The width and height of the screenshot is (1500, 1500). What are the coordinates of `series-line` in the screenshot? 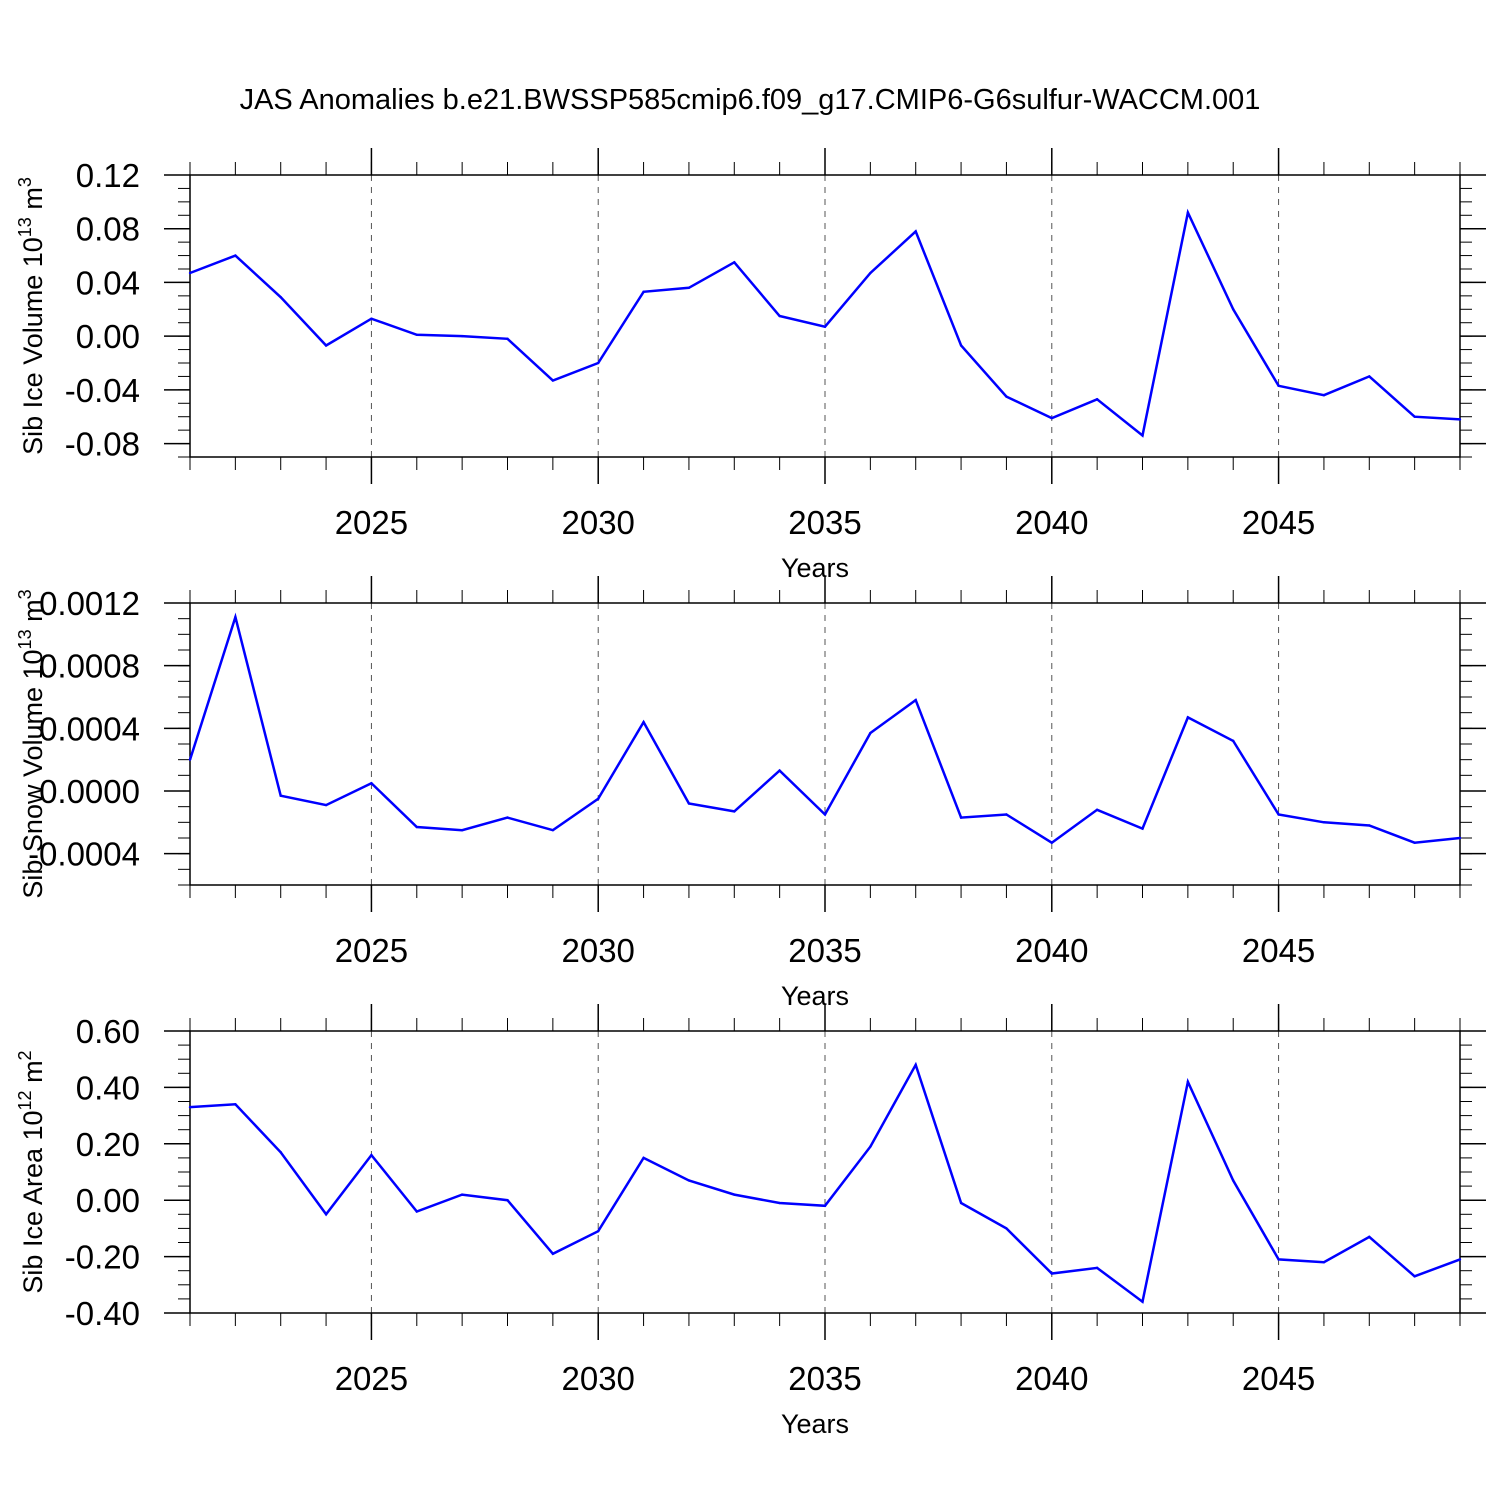 It's located at (825, 1182).